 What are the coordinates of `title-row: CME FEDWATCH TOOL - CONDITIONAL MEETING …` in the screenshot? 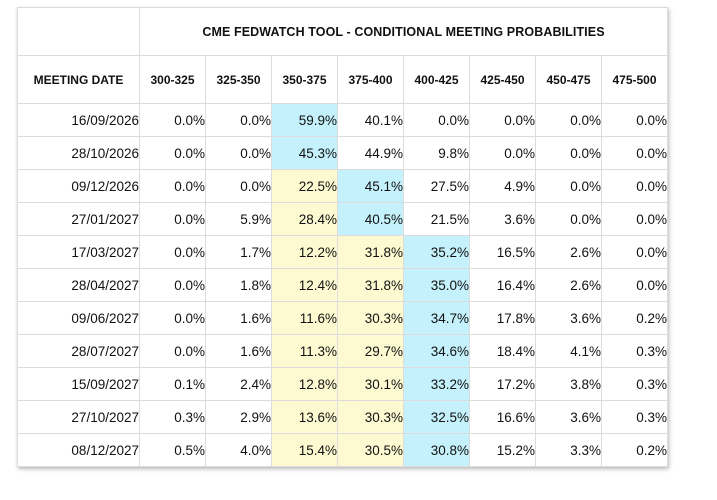 It's located at (342, 31).